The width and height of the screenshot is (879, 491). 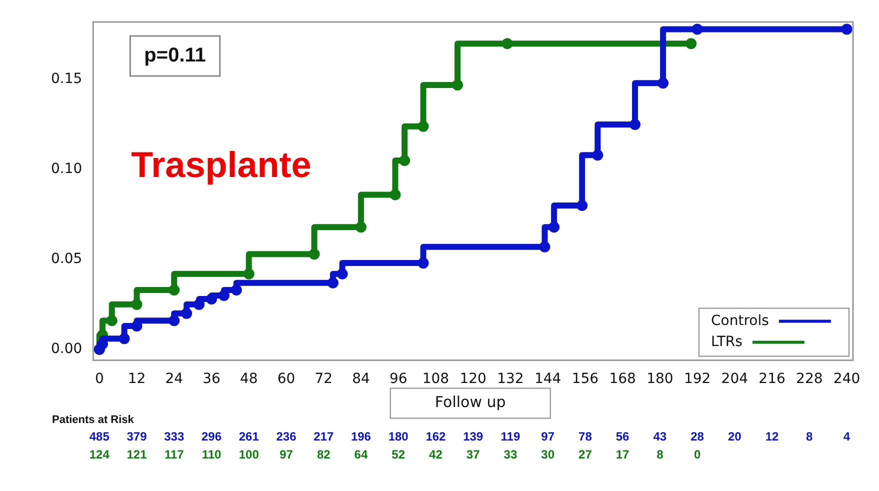 What do you see at coordinates (395, 455) in the screenshot?
I see `text: 124 121 117 110 100 97 82 64 52 42 37 33 30 27 17 8 0` at bounding box center [395, 455].